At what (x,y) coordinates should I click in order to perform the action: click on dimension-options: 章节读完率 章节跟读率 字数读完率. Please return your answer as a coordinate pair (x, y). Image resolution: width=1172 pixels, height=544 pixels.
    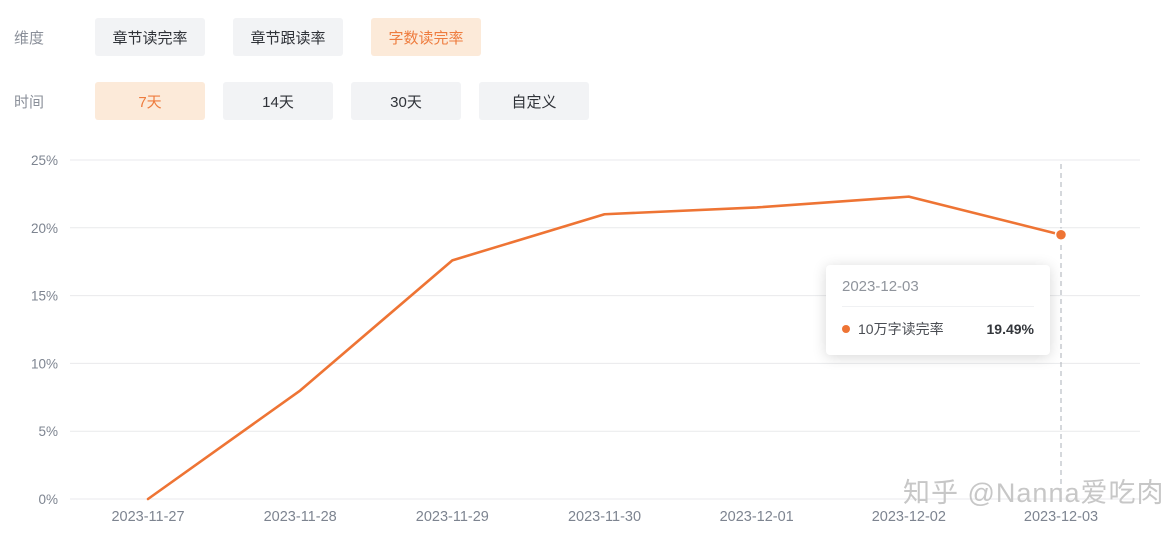
    Looking at the image, I should click on (288, 37).